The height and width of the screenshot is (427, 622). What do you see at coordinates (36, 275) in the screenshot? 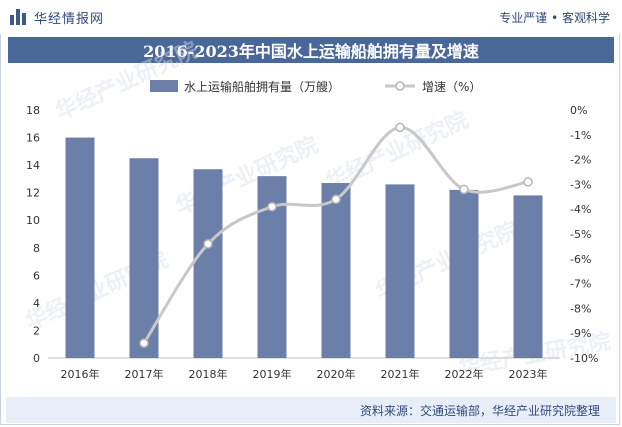
I see `left-tick-label: 6` at bounding box center [36, 275].